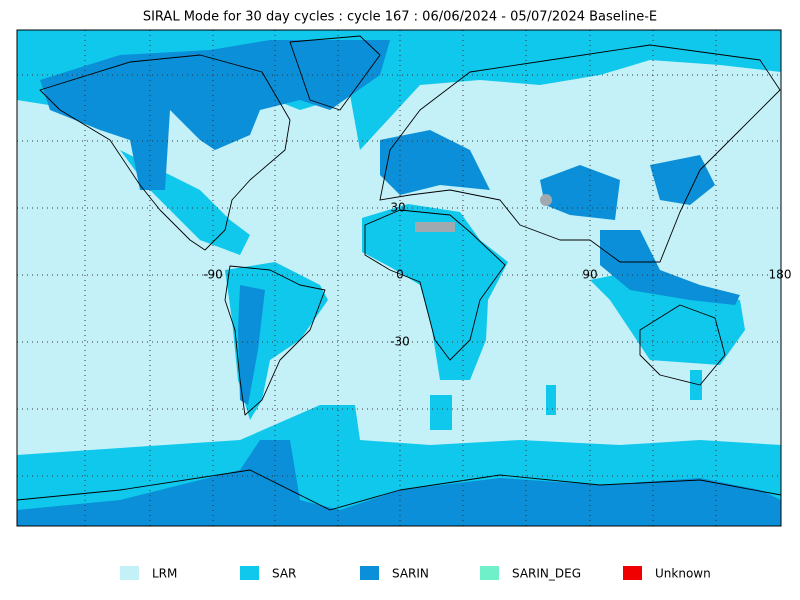 The height and width of the screenshot is (600, 800). Describe the element at coordinates (164, 574) in the screenshot. I see `legend-label: LRM` at that location.